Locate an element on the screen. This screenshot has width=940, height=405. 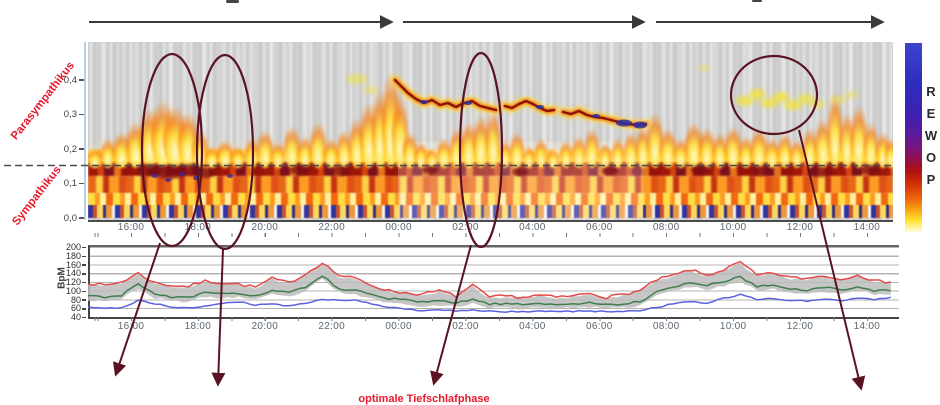
power-letter: P is located at coordinates (931, 179).